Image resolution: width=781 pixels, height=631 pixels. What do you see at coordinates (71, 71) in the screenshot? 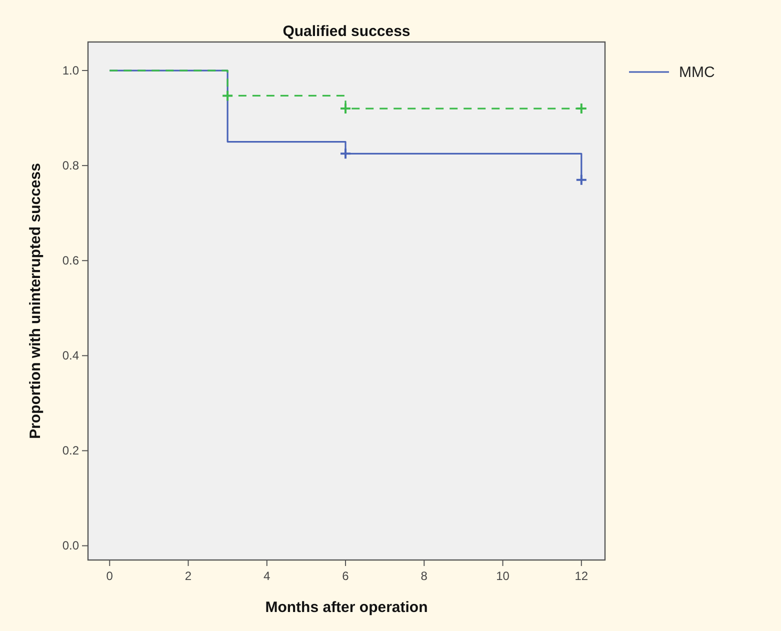
I see `y-tick-label: 1.0` at bounding box center [71, 71].